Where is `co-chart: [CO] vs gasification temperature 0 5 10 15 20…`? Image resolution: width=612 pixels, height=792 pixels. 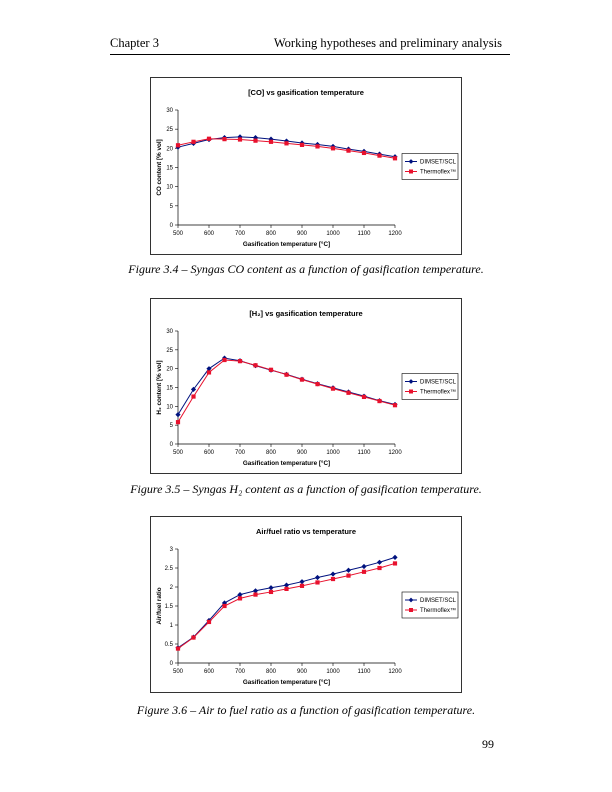
co-chart: [CO] vs gasification temperature 0 5 10 15 20… is located at coordinates (306, 166).